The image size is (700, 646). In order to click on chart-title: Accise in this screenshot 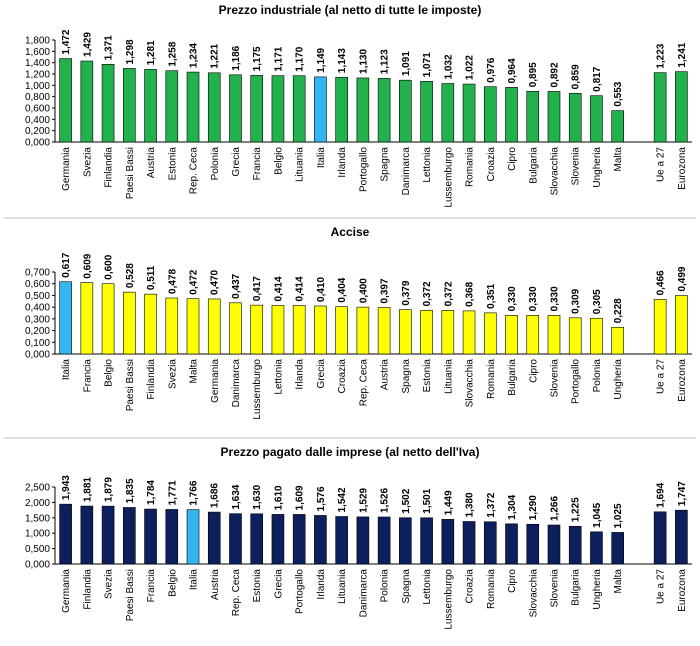, I will do `click(350, 232)`.